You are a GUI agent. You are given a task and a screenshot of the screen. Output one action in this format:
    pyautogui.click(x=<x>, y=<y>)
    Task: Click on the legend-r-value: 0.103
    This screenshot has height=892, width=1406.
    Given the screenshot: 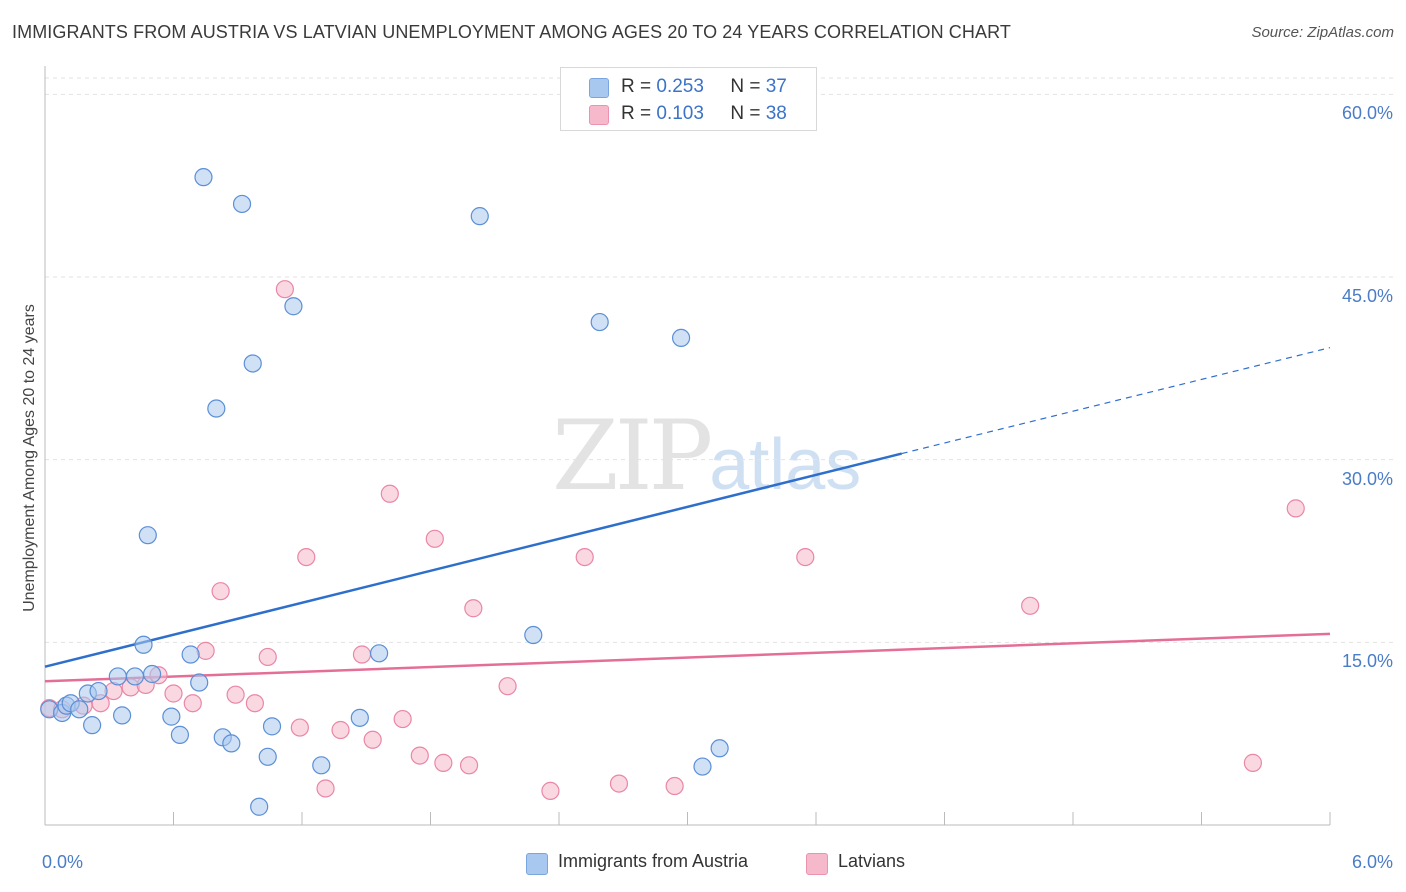 What is the action you would take?
    pyautogui.click(x=680, y=113)
    